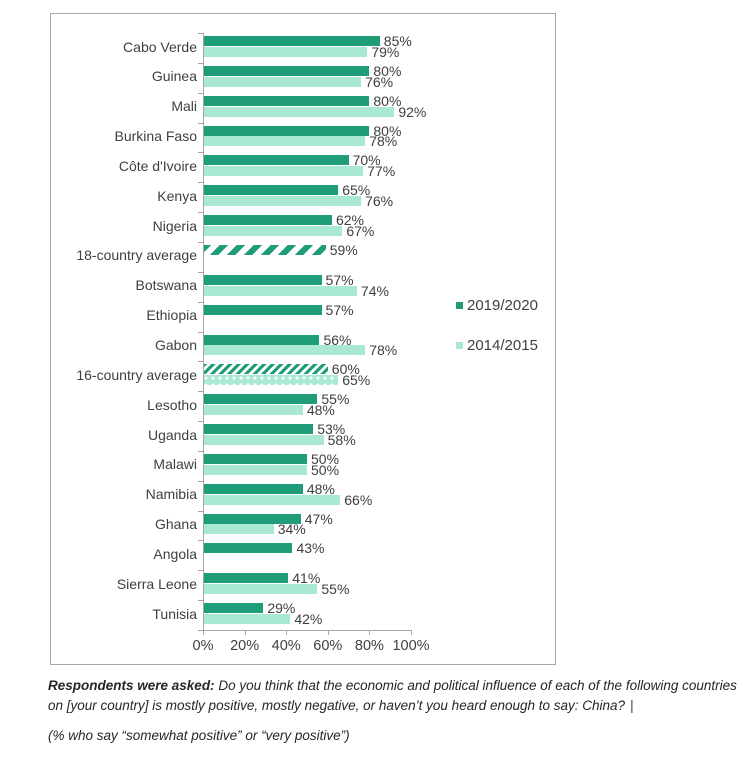  I want to click on value-label: 29%, so click(281, 608).